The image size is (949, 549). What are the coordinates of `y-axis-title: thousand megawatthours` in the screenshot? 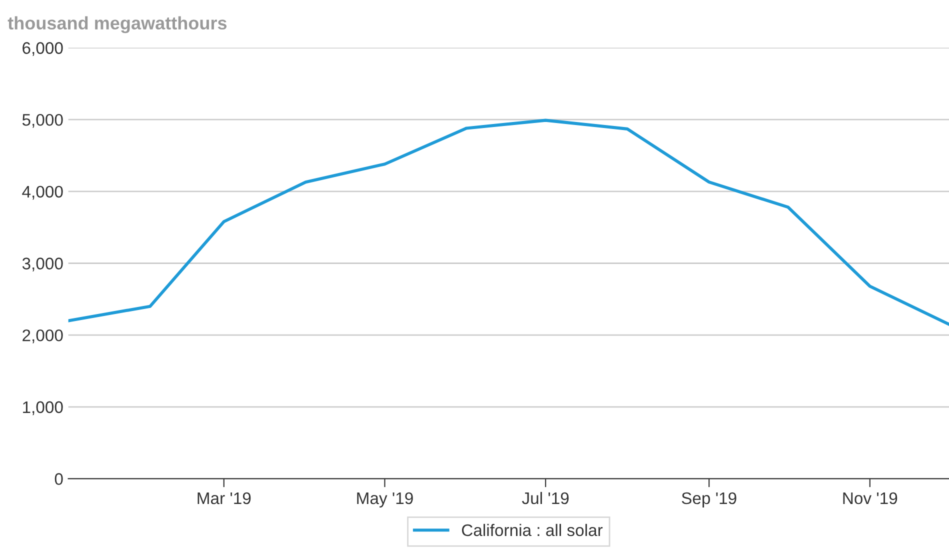 It's located at (117, 25).